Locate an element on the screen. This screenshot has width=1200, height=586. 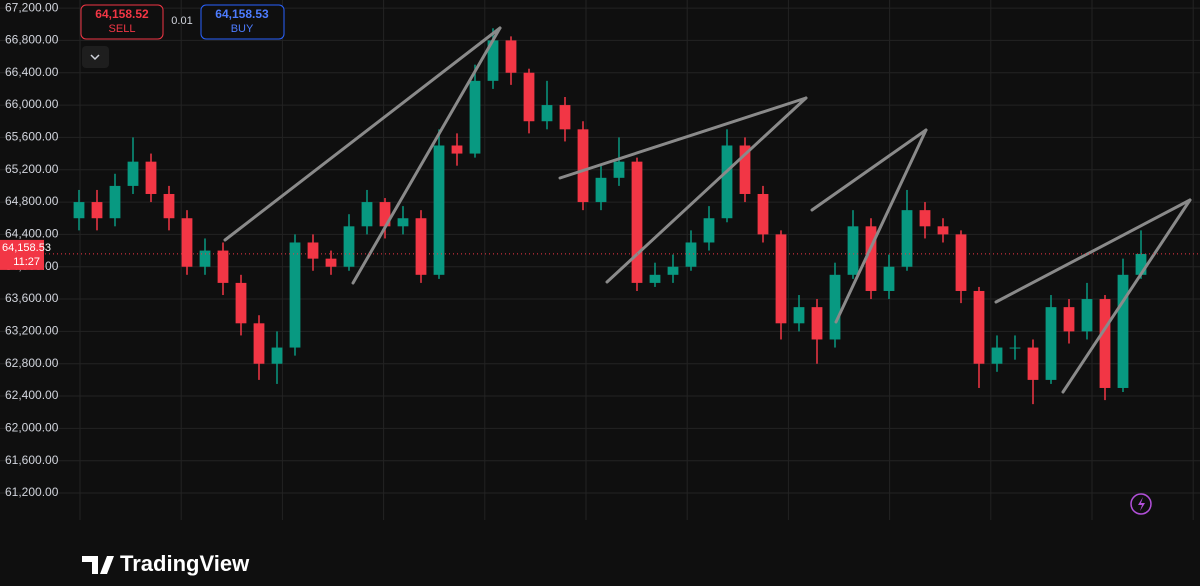
last-price-box is located at coordinates (22, 254).